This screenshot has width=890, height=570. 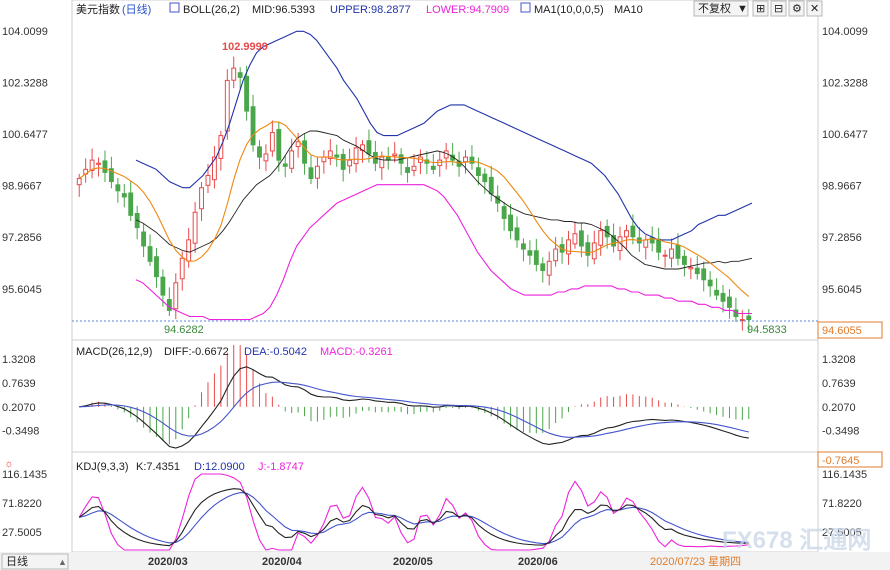 What do you see at coordinates (714, 8) in the screenshot?
I see `restore-select-label: 不复权` at bounding box center [714, 8].